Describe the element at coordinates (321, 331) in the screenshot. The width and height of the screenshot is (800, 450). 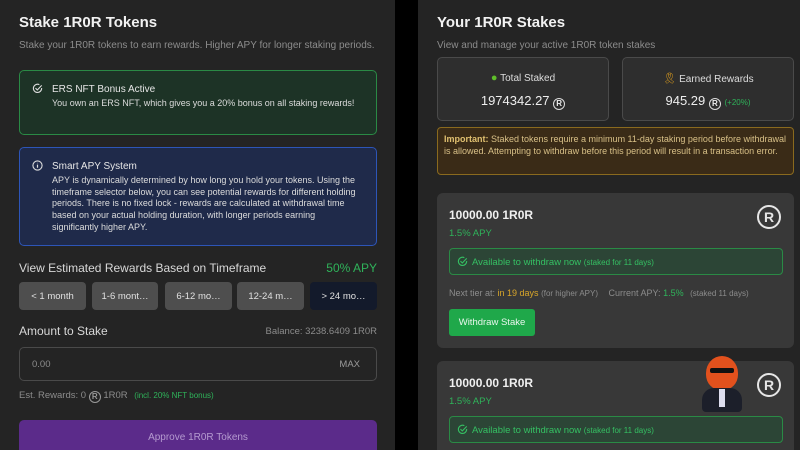
I see `balance: Balance: 3238.6409 1R0R` at that location.